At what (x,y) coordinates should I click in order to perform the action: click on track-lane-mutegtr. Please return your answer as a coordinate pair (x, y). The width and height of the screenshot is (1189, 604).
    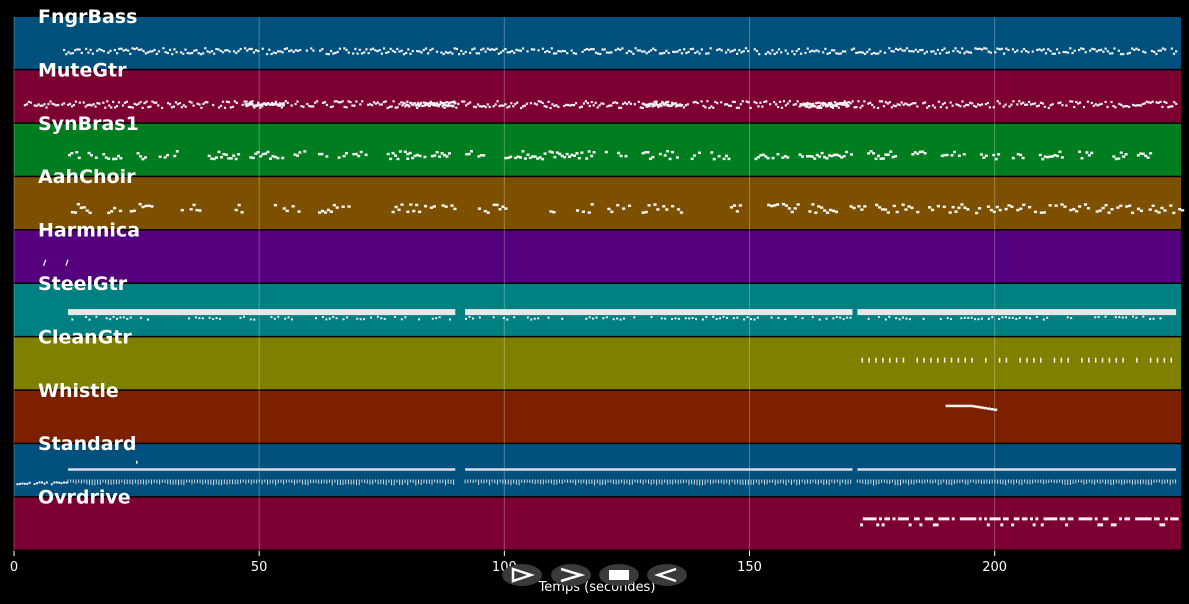
    Looking at the image, I should click on (597, 96).